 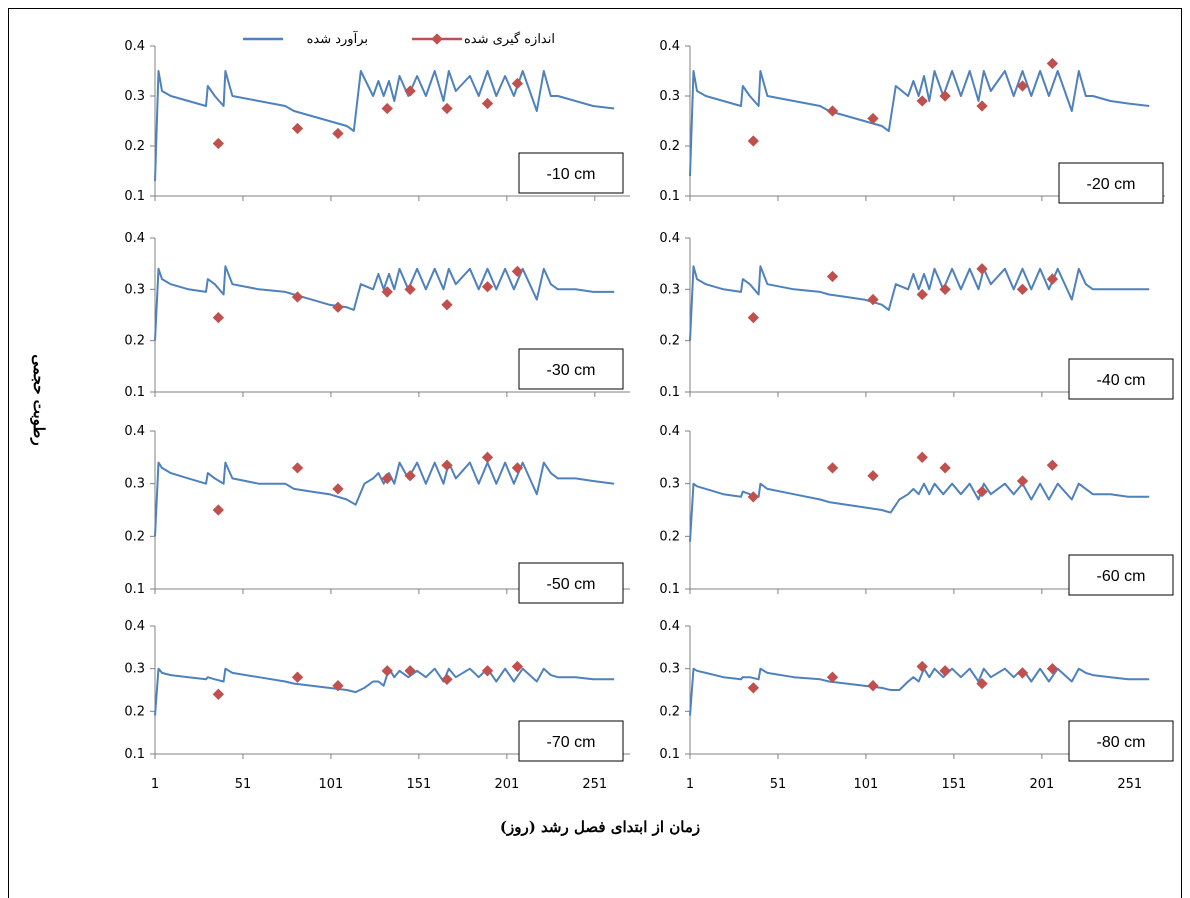 What do you see at coordinates (337, 38) in the screenshot?
I see `legend-estimated-label: برآورد شده` at bounding box center [337, 38].